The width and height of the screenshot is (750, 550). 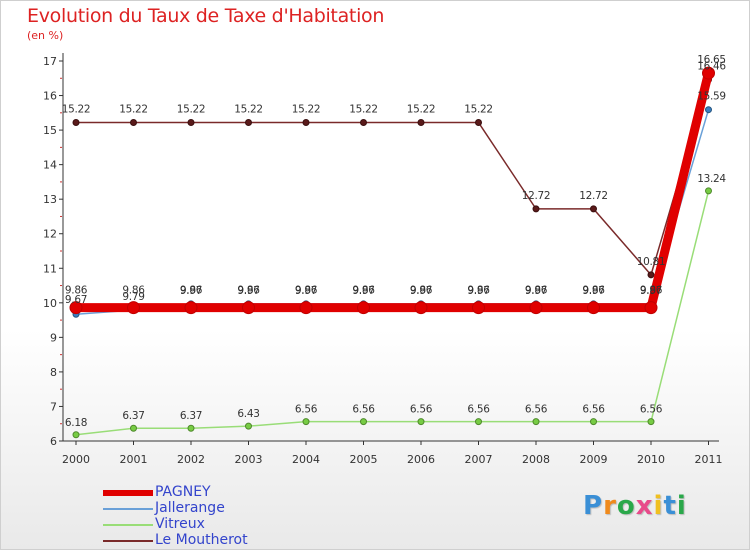 I want to click on y-tick-label: 17, so click(x=50, y=61).